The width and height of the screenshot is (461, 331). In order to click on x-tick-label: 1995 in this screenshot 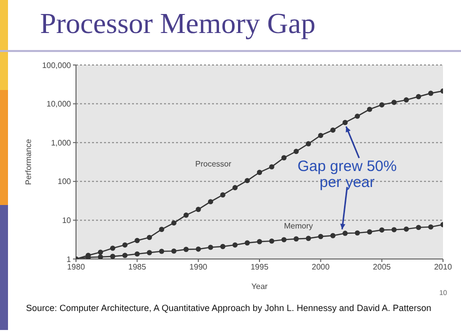, I will do `click(259, 267)`.